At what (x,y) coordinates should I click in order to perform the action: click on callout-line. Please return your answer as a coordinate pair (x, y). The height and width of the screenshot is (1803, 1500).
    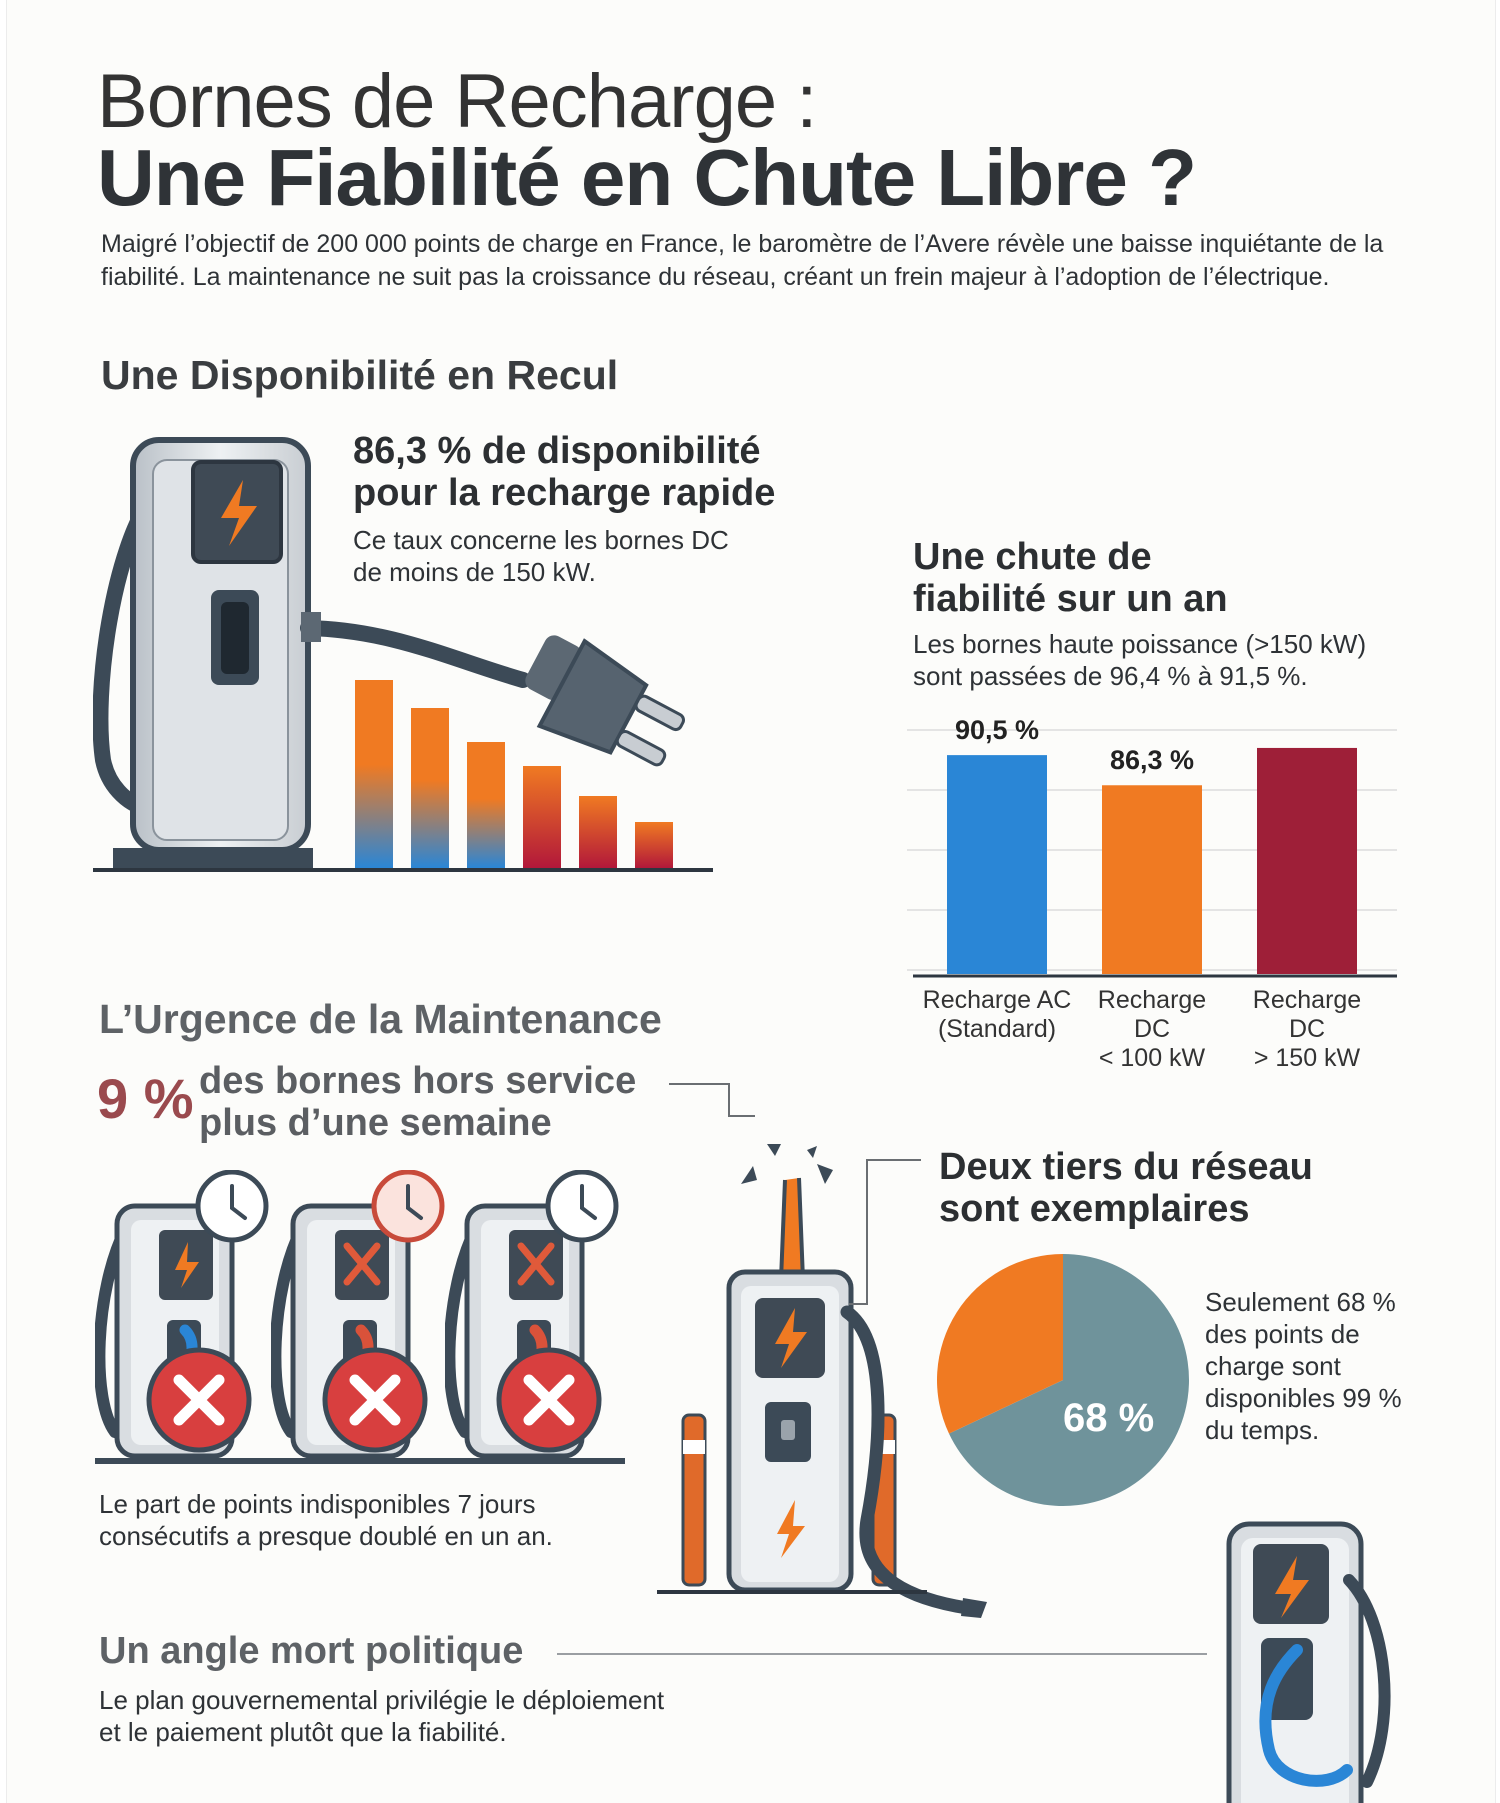
    Looking at the image, I should click on (712, 1100).